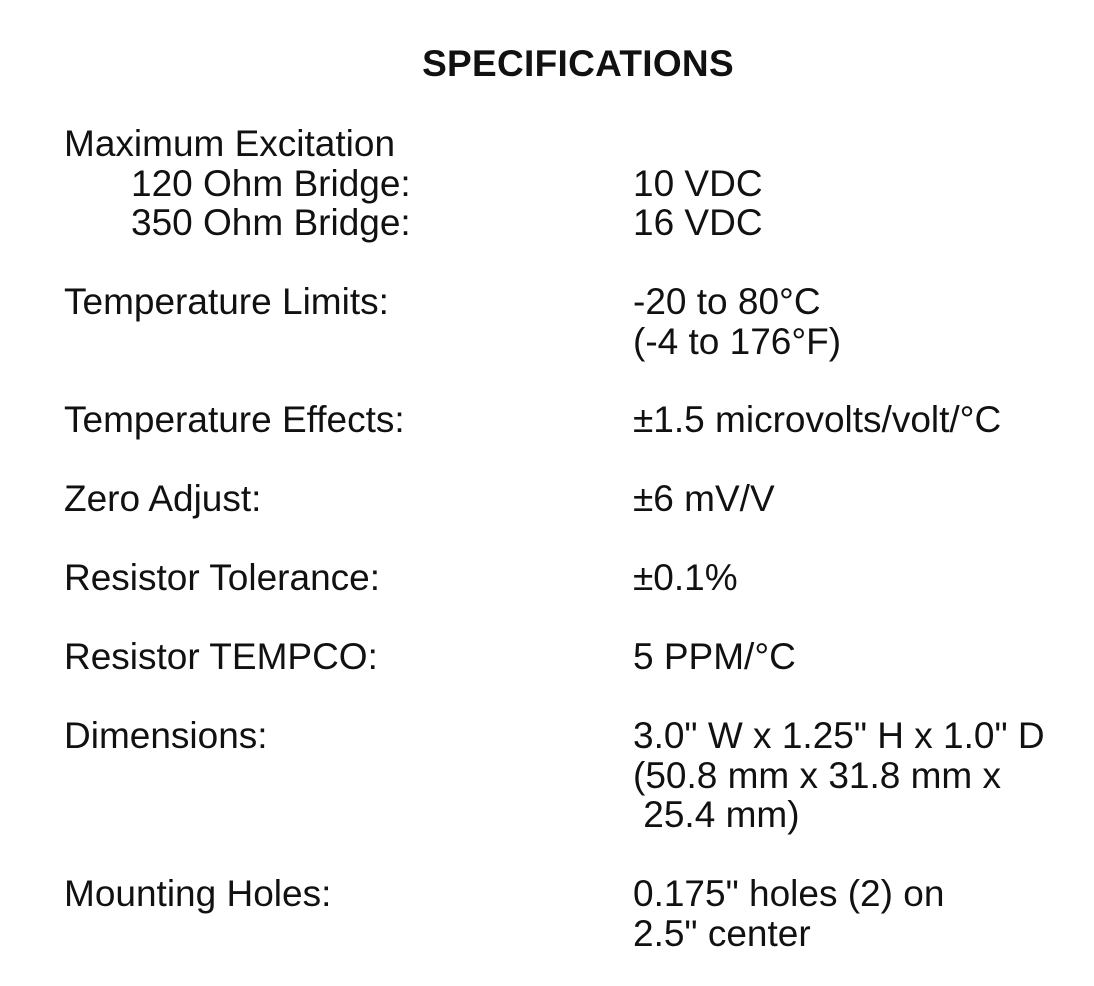 The width and height of the screenshot is (1094, 986). I want to click on resistor-tolerance-value: ±0.1%, so click(685, 577).